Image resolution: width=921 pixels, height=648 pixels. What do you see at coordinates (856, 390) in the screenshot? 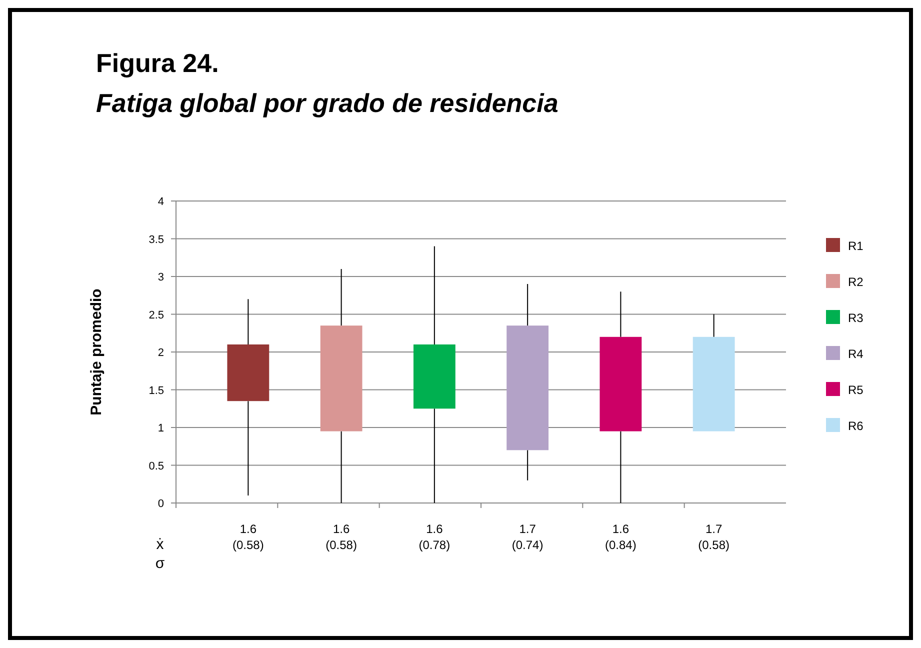
I see `legend-label: R5` at bounding box center [856, 390].